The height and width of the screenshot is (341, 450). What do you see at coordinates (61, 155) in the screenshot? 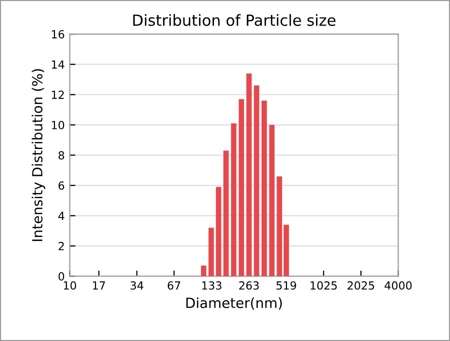
I see `y-tick-label: 8` at bounding box center [61, 155].